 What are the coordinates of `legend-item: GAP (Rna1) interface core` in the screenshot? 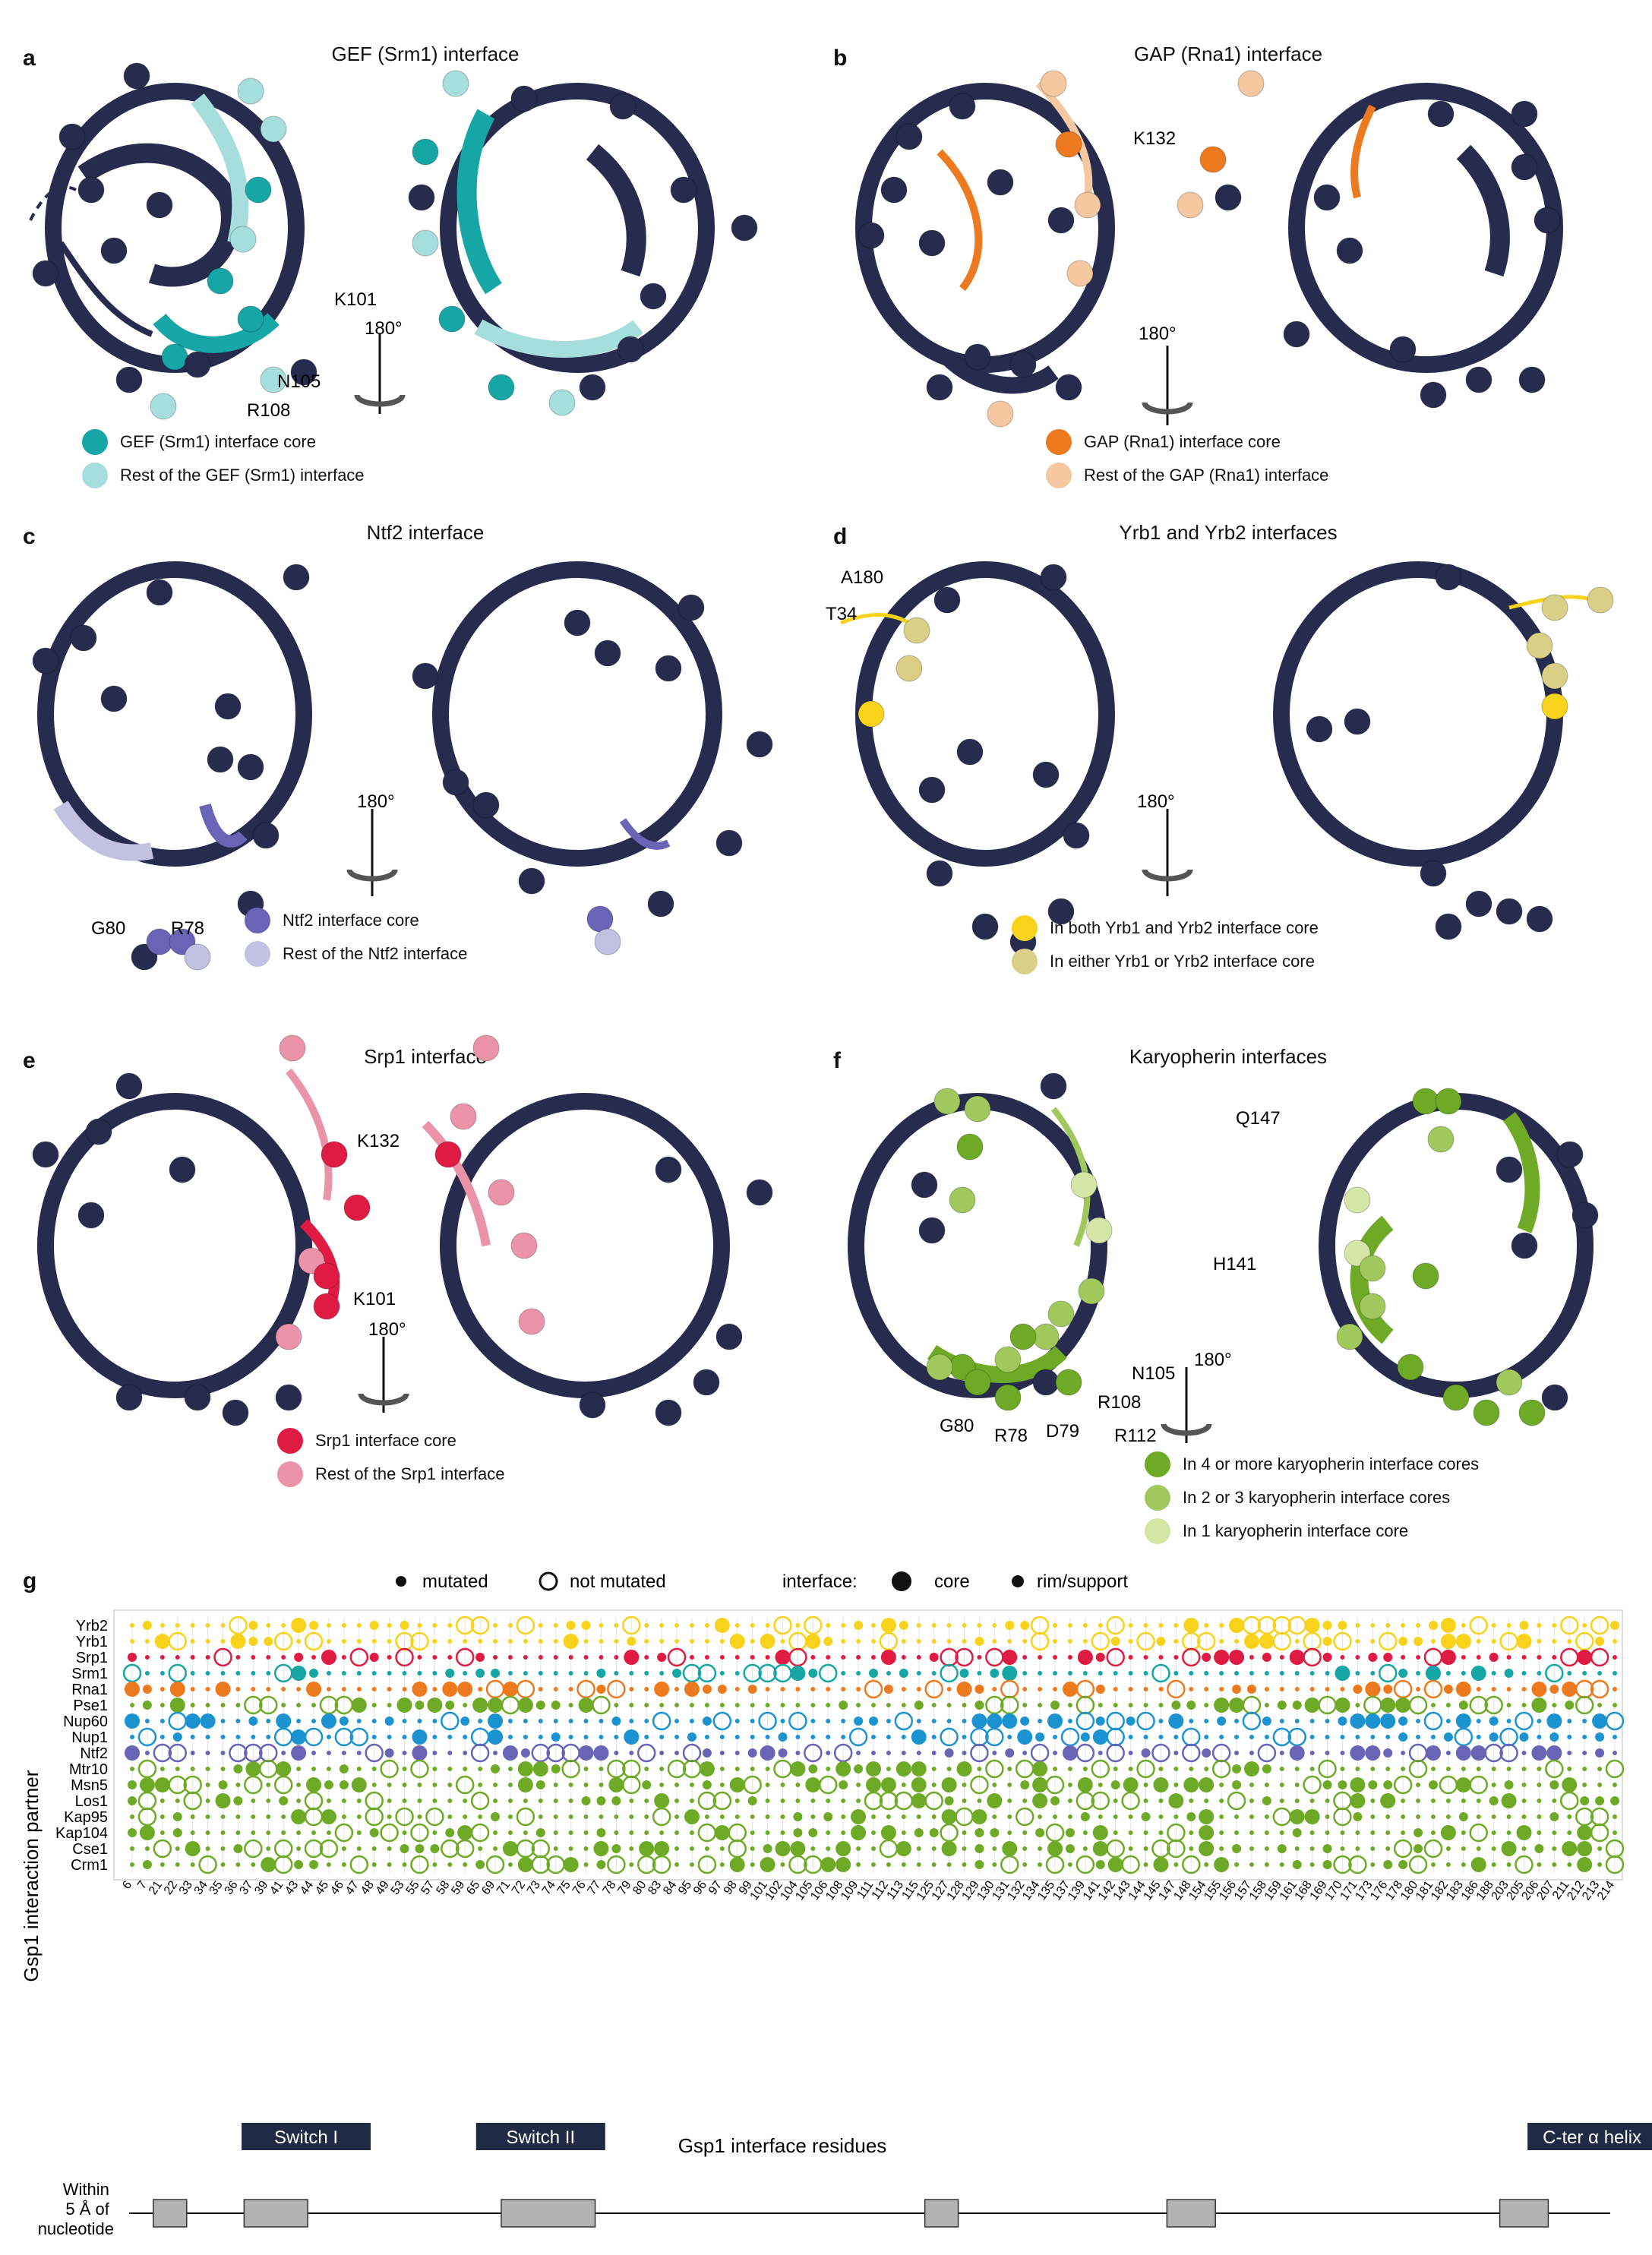 It's located at (1187, 442).